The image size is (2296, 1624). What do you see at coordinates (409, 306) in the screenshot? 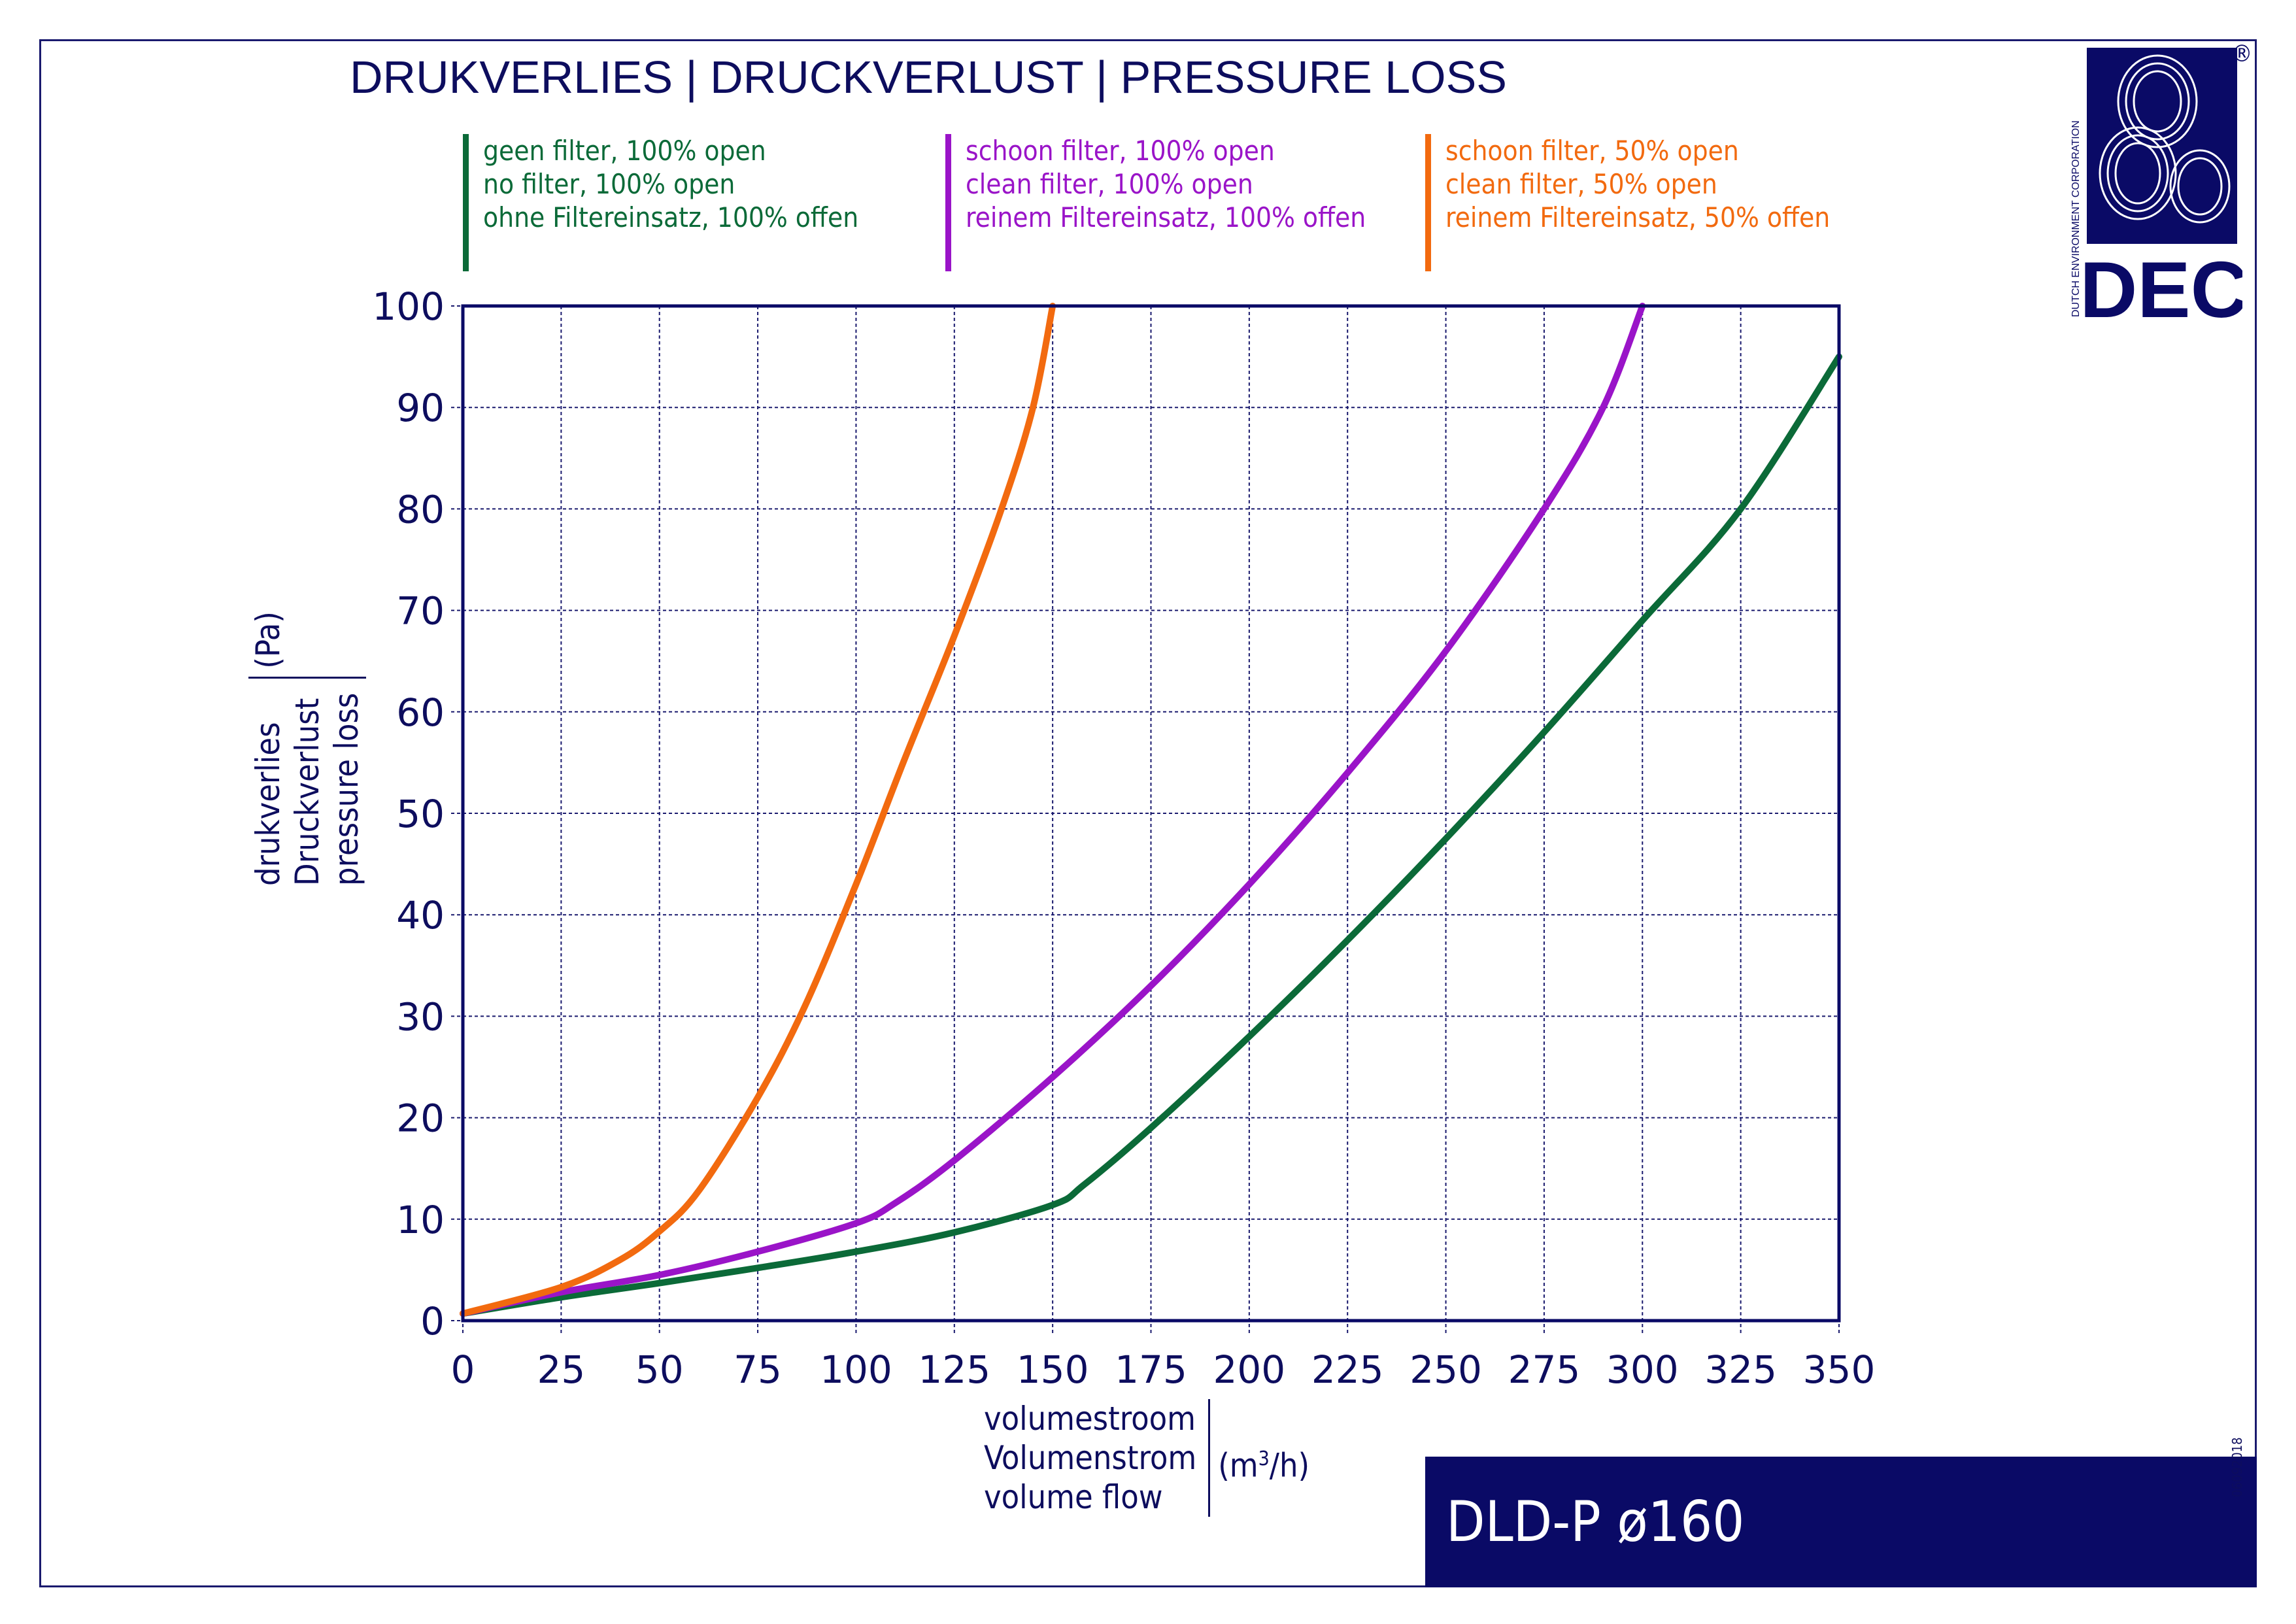
I see `y-tick-label: 100` at bounding box center [409, 306].